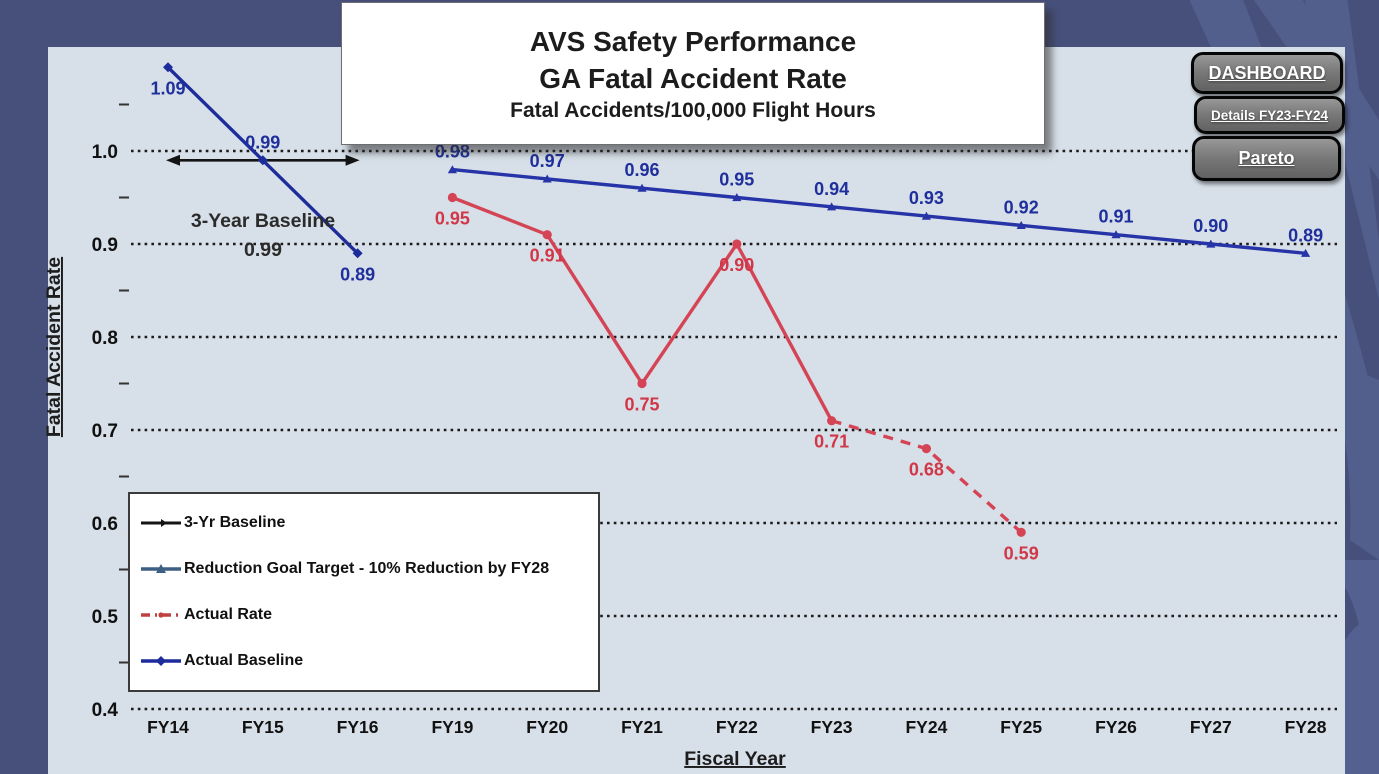 This screenshot has width=1379, height=774. What do you see at coordinates (1266, 158) in the screenshot?
I see `pareto-button: Pareto` at bounding box center [1266, 158].